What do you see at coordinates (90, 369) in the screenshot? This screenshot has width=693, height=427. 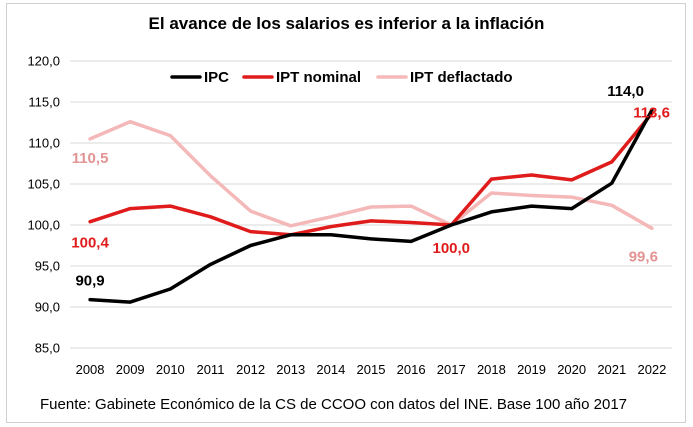 I see `x-tick-label: 2008` at bounding box center [90, 369].